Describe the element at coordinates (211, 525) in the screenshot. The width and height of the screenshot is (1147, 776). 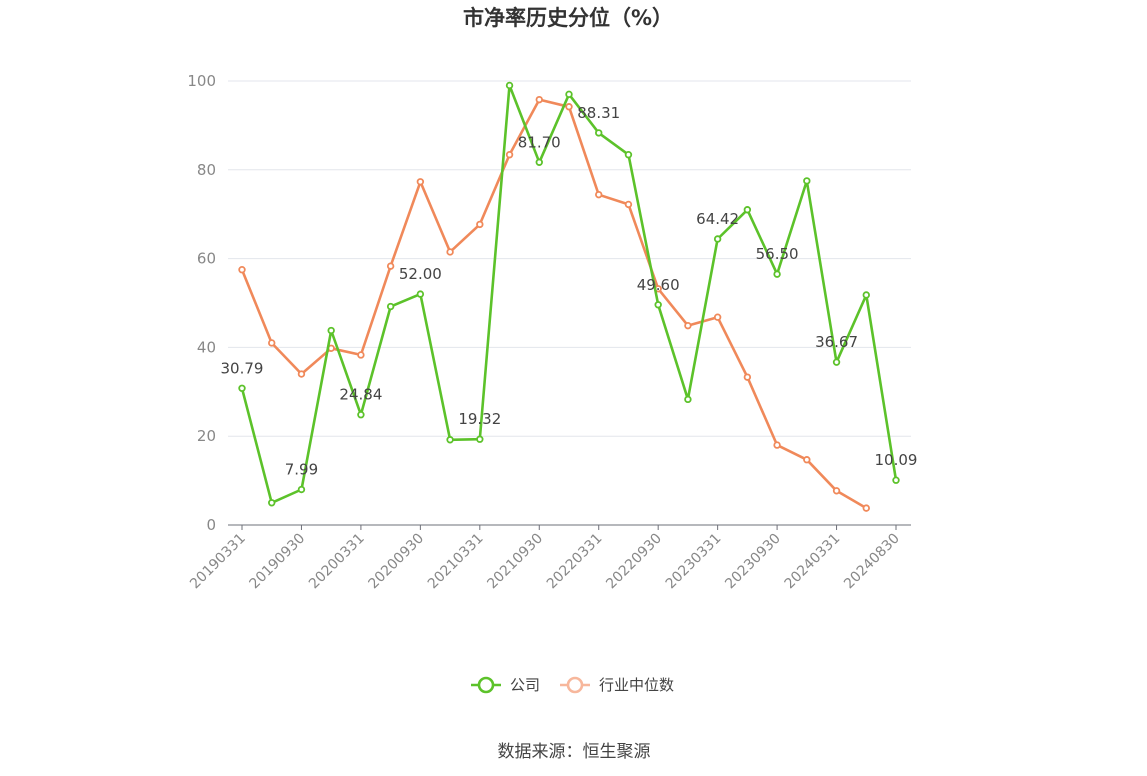
I see `y-tick-label: 0` at that location.